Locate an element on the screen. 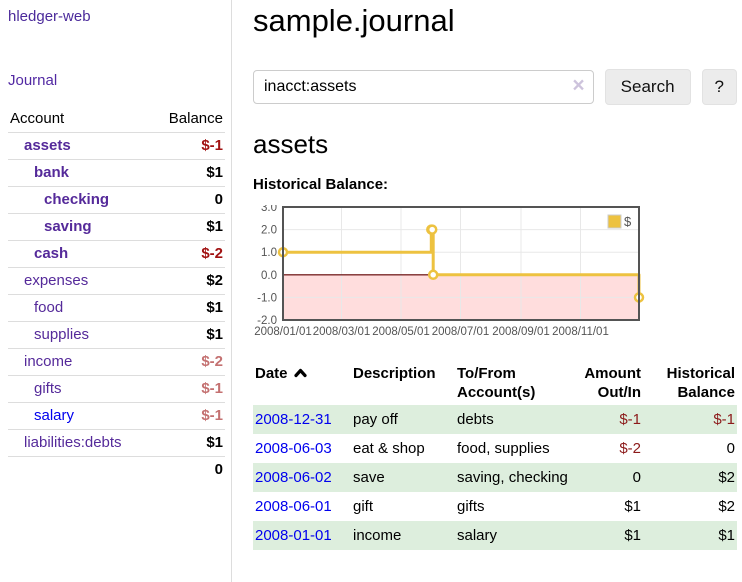  account-link-salary: salary is located at coordinates (54, 415).